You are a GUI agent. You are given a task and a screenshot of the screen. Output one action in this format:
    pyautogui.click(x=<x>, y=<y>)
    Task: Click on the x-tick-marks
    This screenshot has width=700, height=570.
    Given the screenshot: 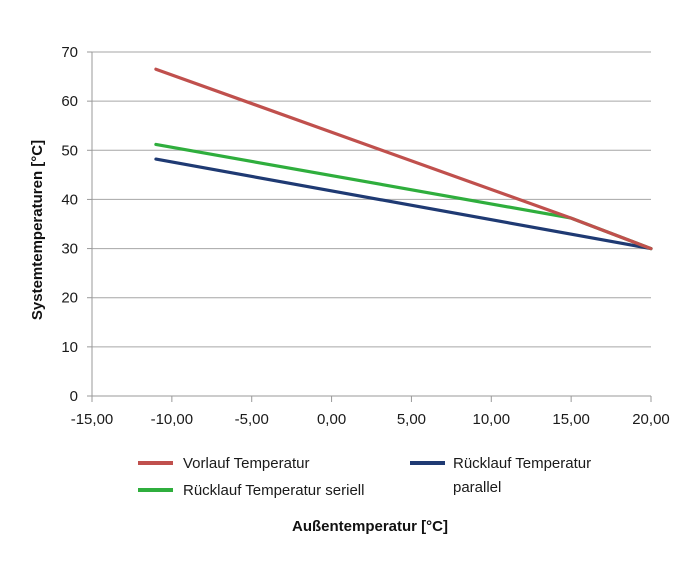 What is the action you would take?
    pyautogui.click(x=371, y=399)
    